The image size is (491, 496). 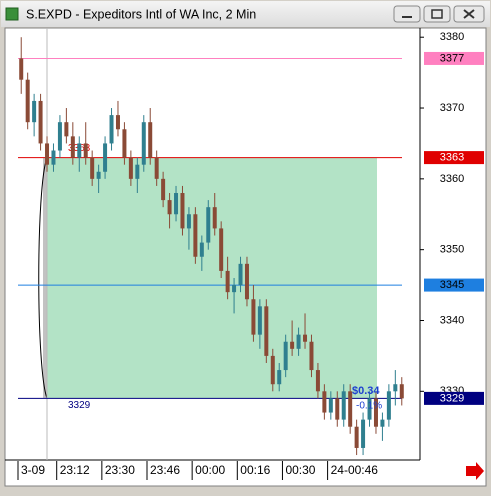 What do you see at coordinates (165, 470) in the screenshot?
I see `x-tick-label: 23:46` at bounding box center [165, 470].